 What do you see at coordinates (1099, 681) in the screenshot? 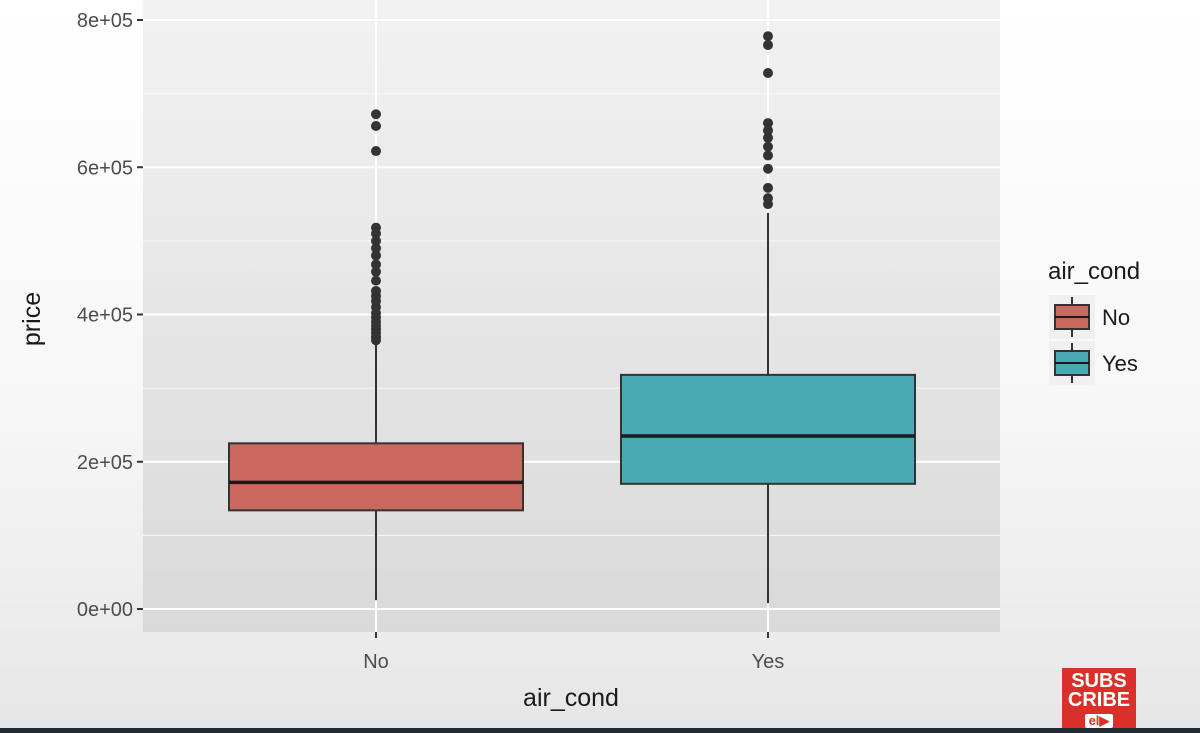
I see `subscribe-text-line1: SUBS` at bounding box center [1099, 681].